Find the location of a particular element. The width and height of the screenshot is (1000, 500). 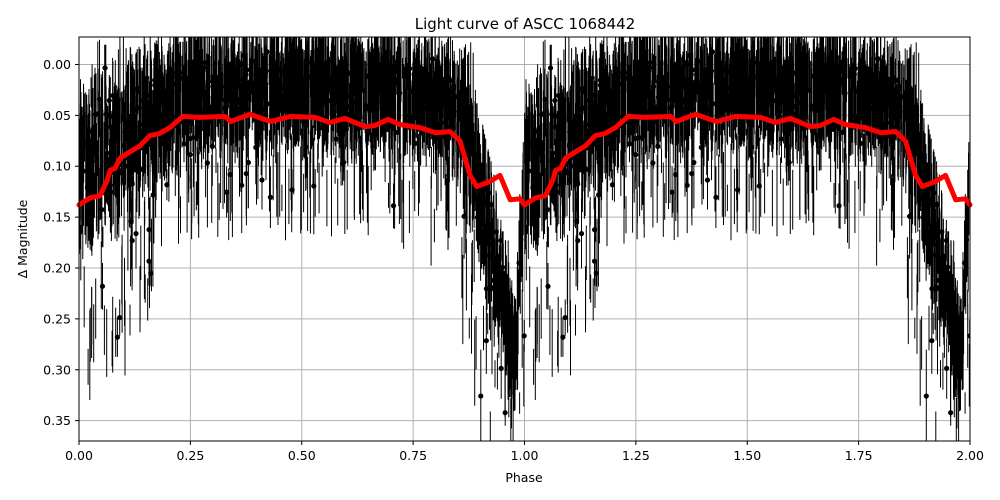

x-tick-label: 1.75 is located at coordinates (859, 455).